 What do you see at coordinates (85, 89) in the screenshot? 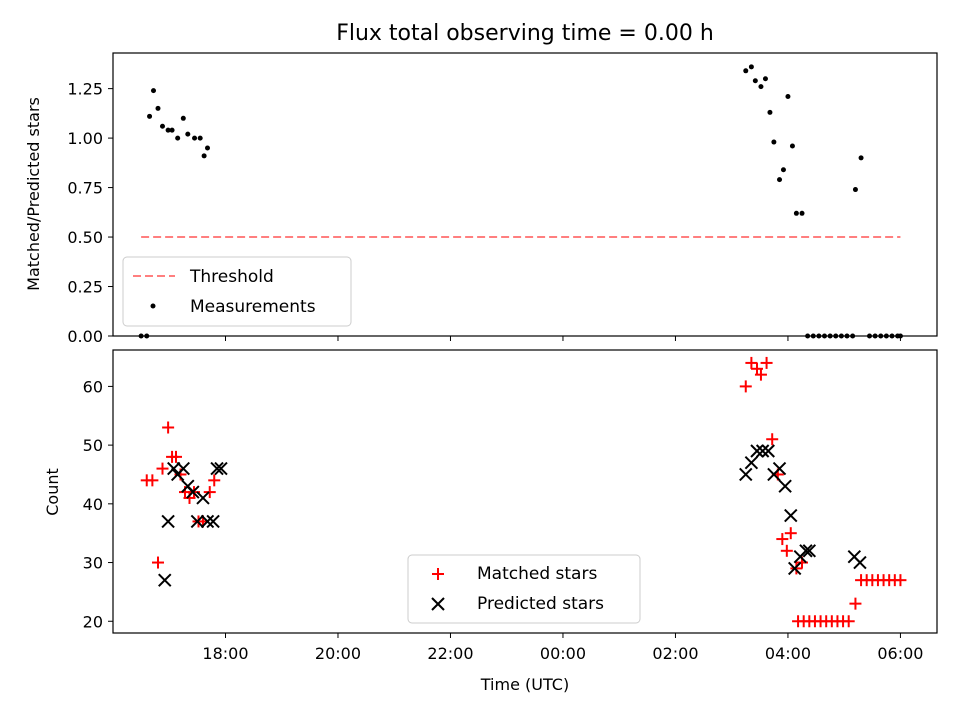
I see `ratio-ytick-label: 1.25` at bounding box center [85, 89].